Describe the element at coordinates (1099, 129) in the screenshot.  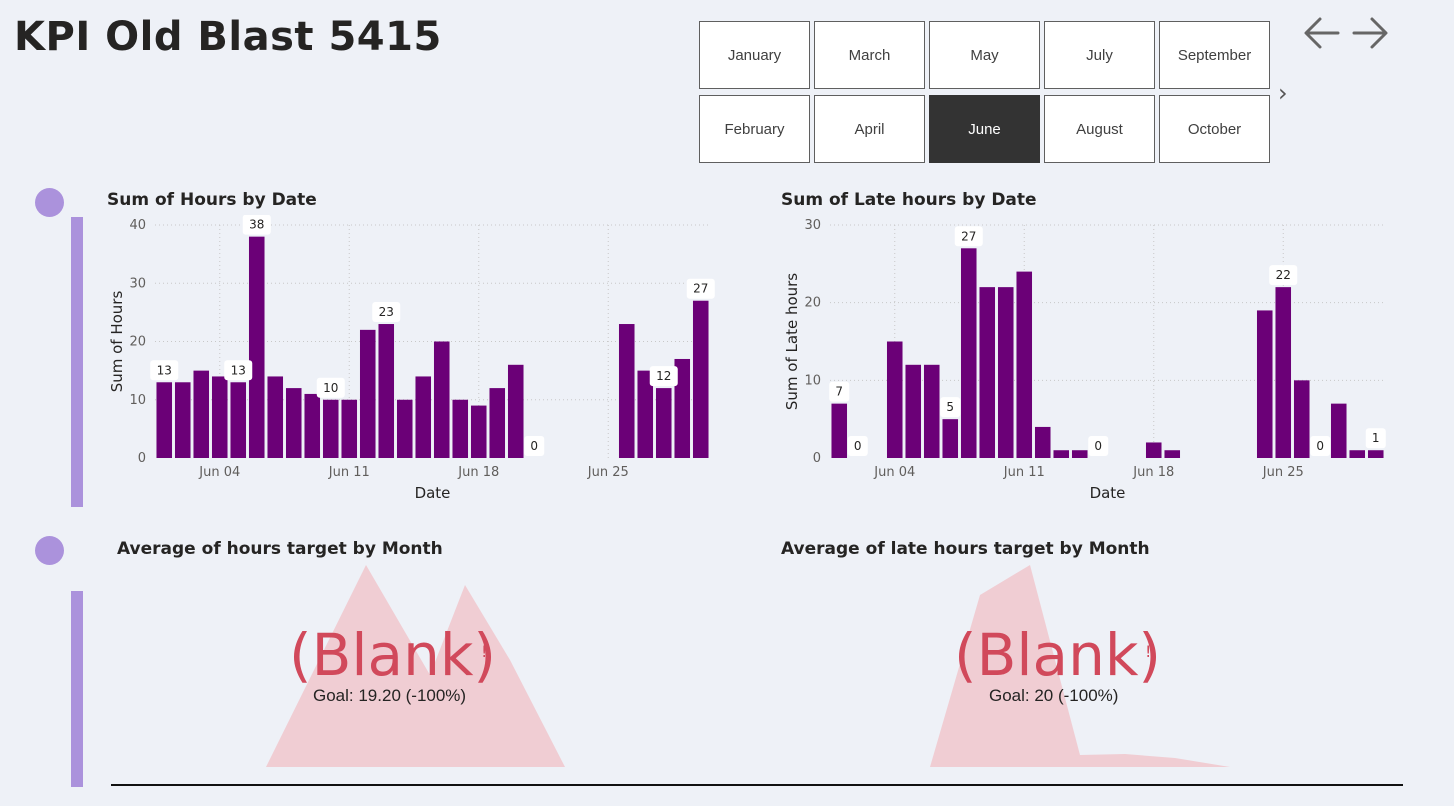
I see `month-button-august: August` at that location.